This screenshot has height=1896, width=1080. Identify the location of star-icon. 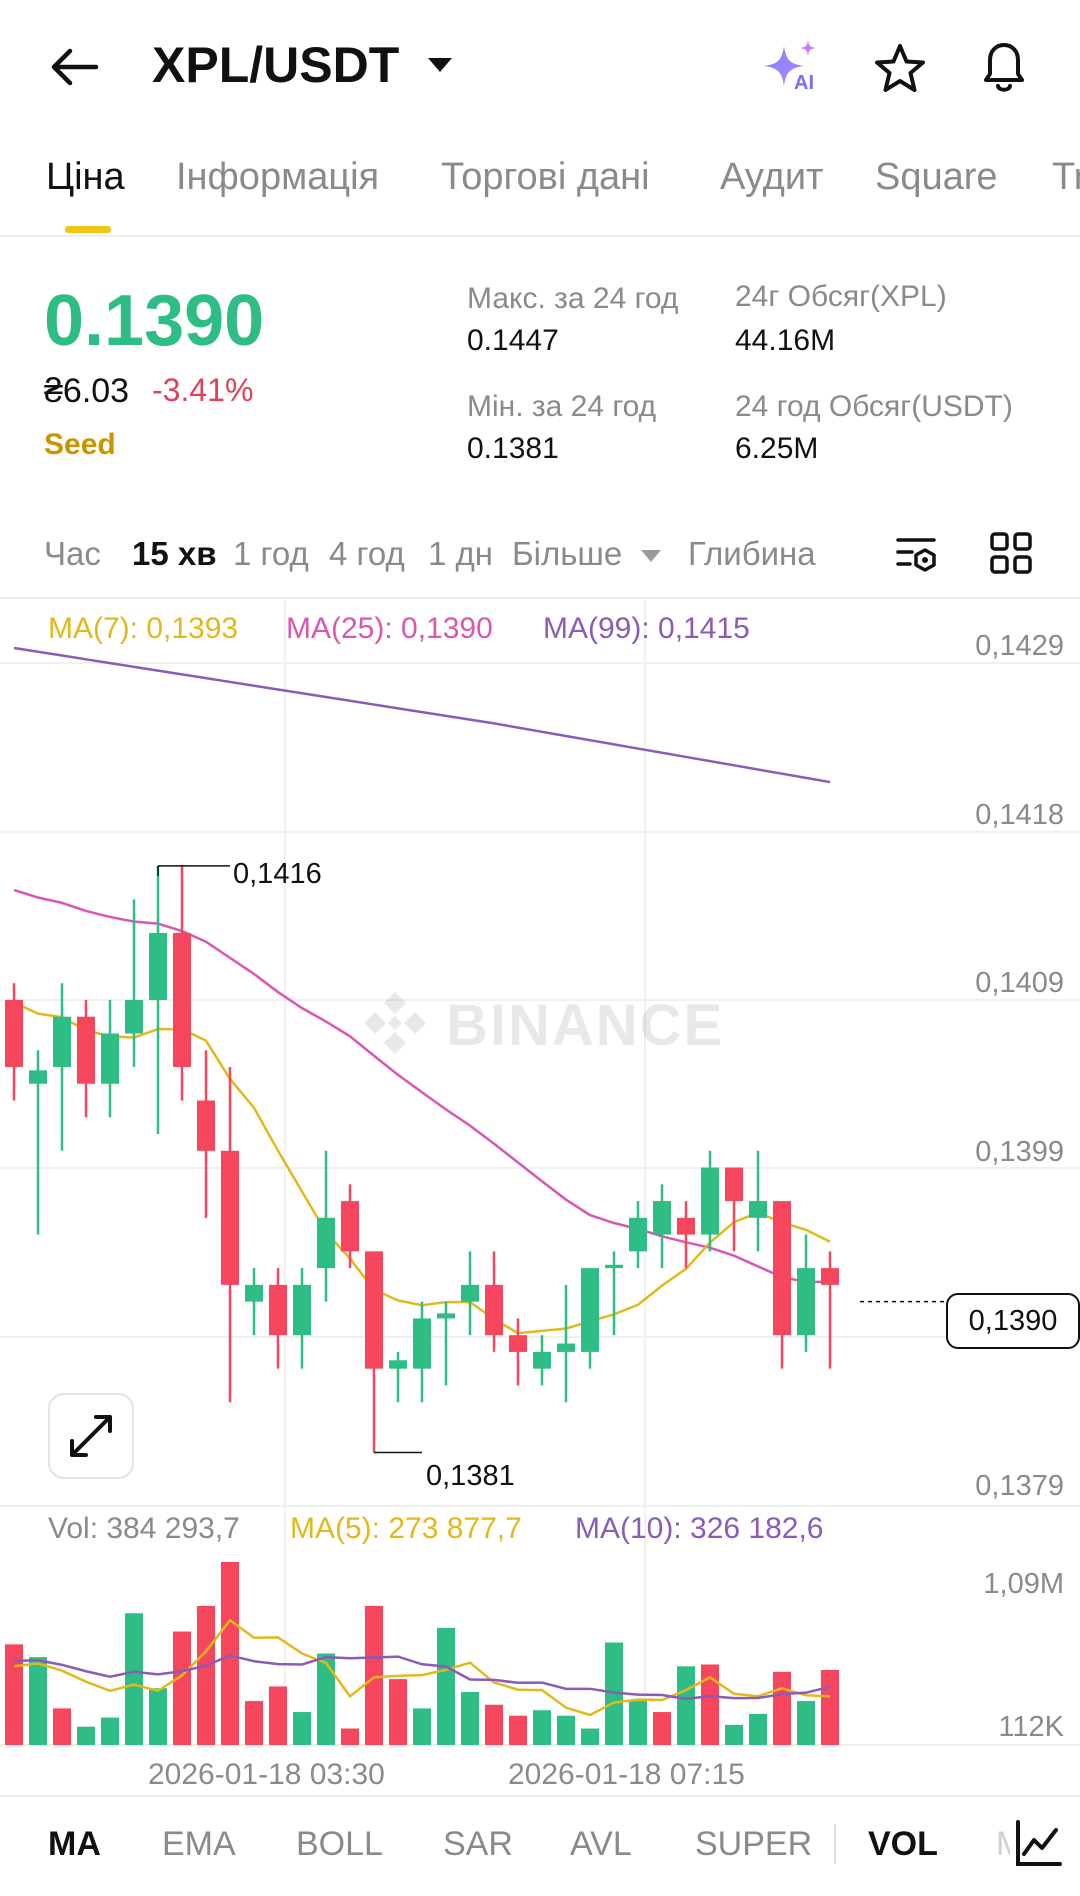
(900, 68).